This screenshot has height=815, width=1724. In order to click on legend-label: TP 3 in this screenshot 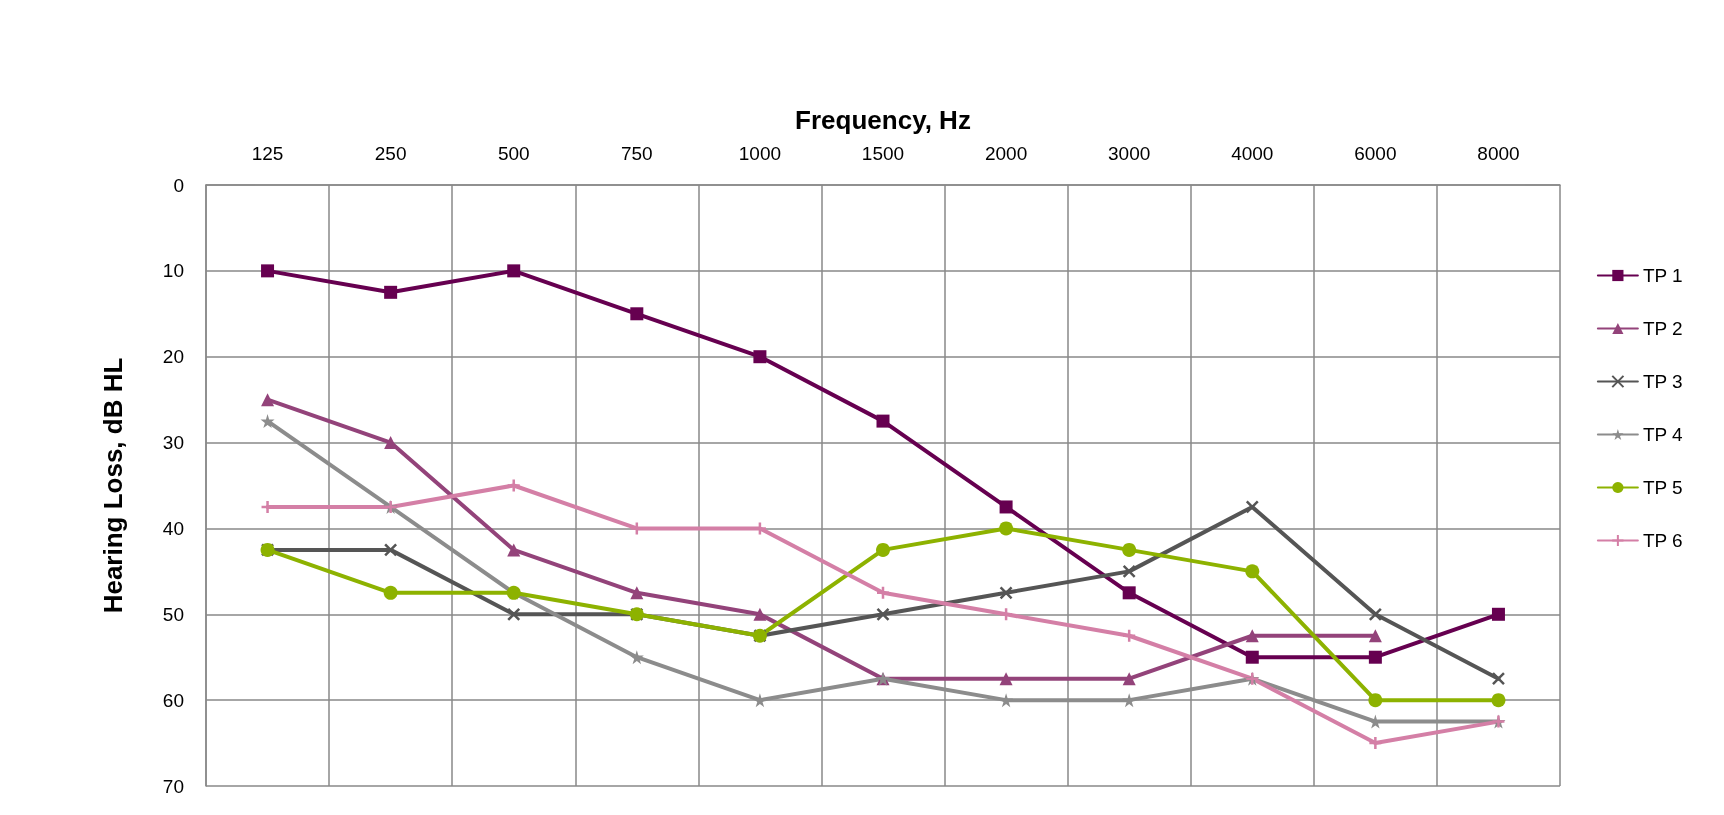, I will do `click(1662, 381)`.